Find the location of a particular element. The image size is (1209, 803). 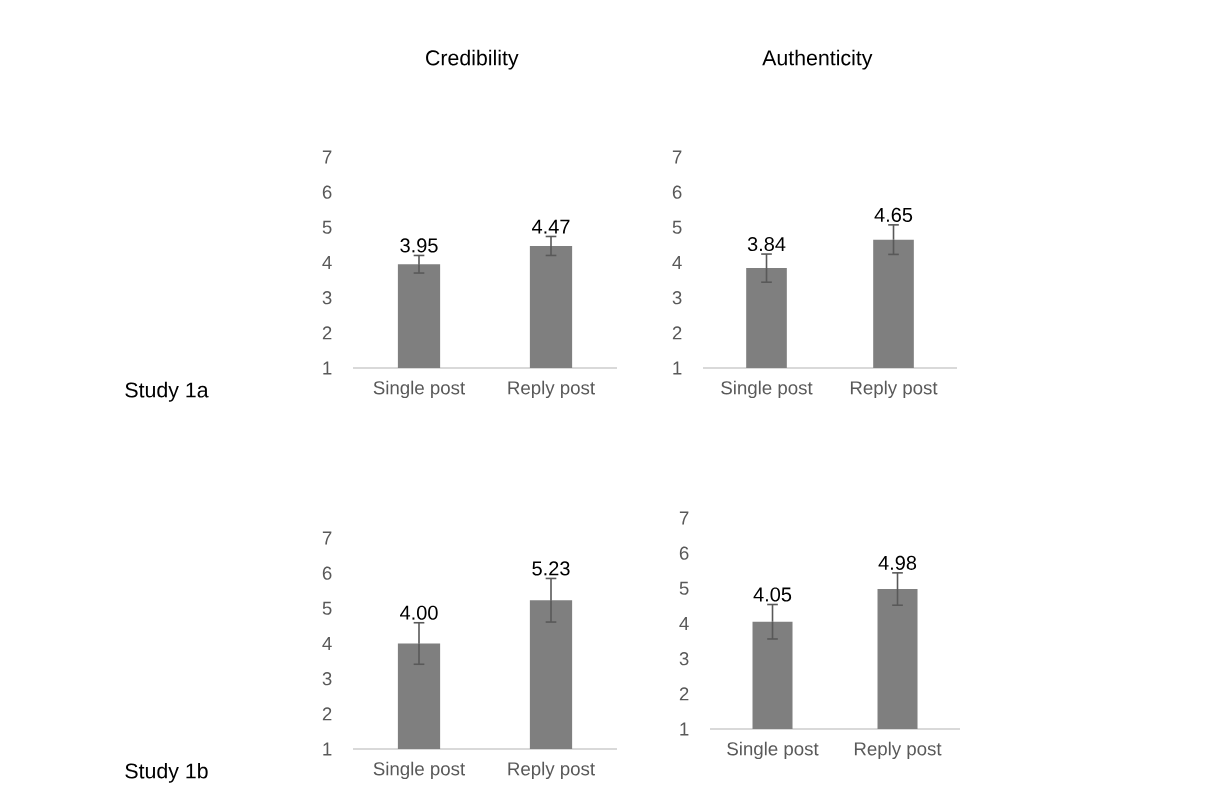

data-label: 4.65 is located at coordinates (893, 214).